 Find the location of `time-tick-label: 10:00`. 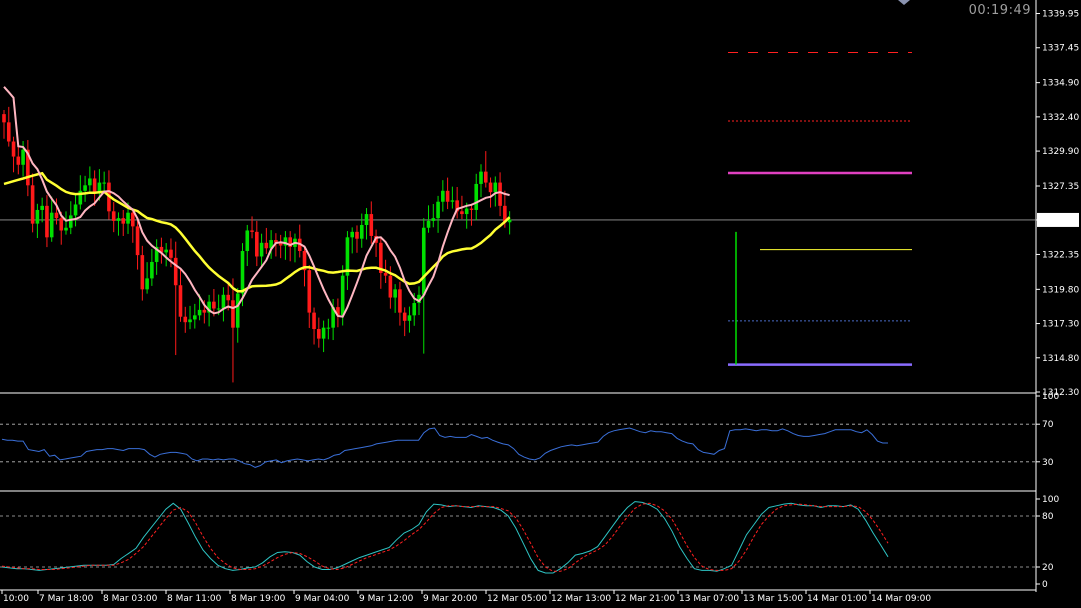

time-tick-label: 10:00 is located at coordinates (16, 599).